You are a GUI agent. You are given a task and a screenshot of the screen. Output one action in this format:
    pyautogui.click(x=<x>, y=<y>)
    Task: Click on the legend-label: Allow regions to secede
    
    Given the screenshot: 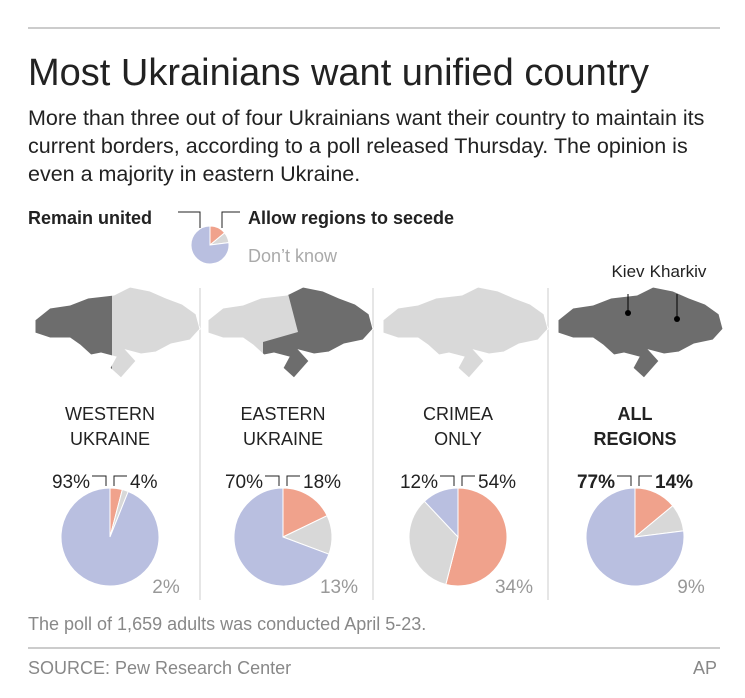 What is the action you would take?
    pyautogui.click(x=351, y=218)
    